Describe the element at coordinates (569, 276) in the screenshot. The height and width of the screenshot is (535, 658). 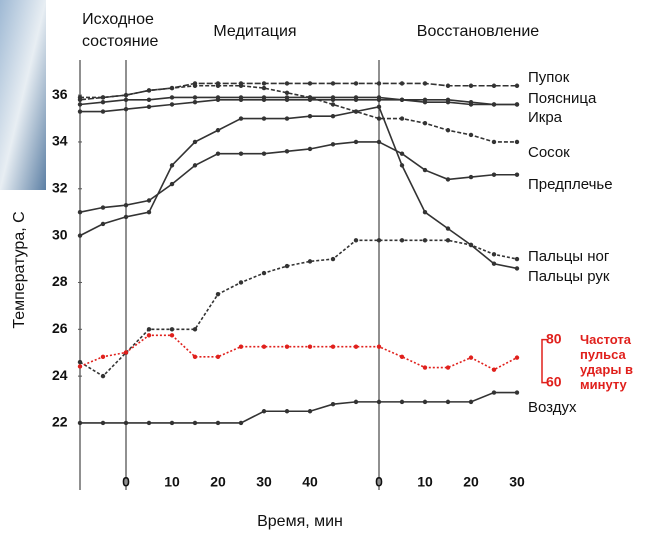
I see `series-label: Пальцы рук` at that location.